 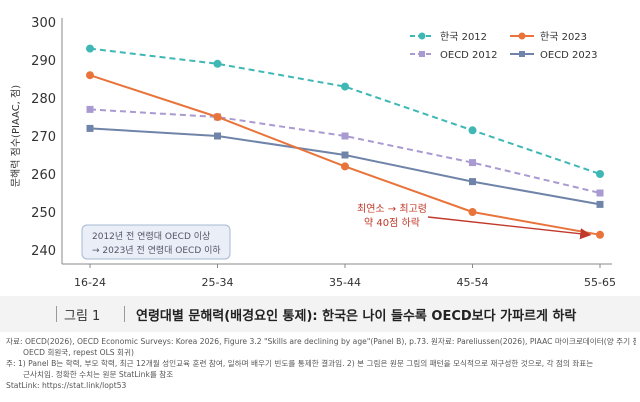 I want to click on y-tick-label: 280, so click(x=43, y=99).